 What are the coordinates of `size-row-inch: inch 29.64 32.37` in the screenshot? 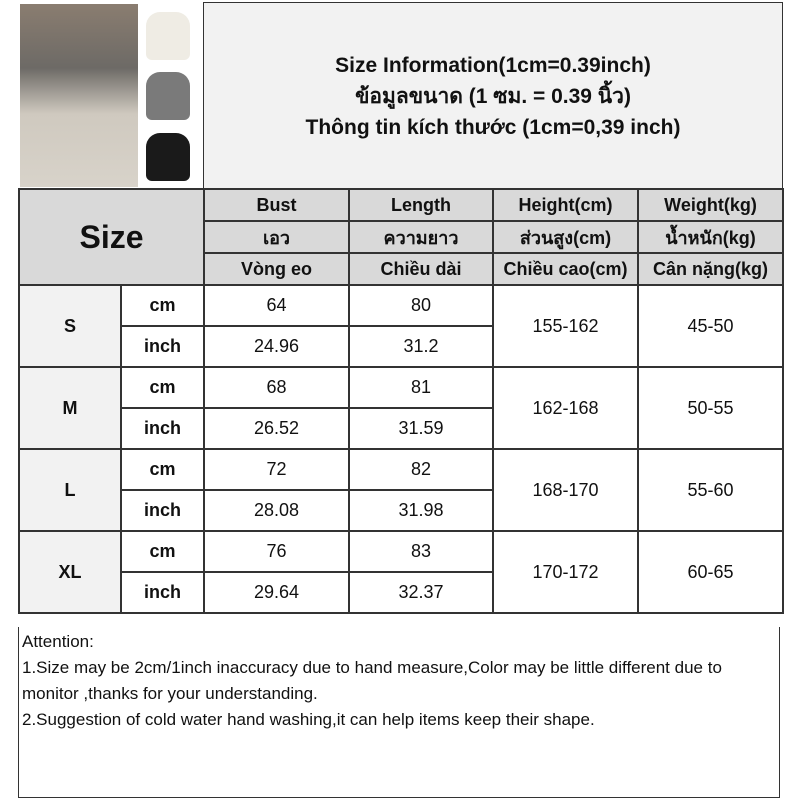 It's located at (401, 592).